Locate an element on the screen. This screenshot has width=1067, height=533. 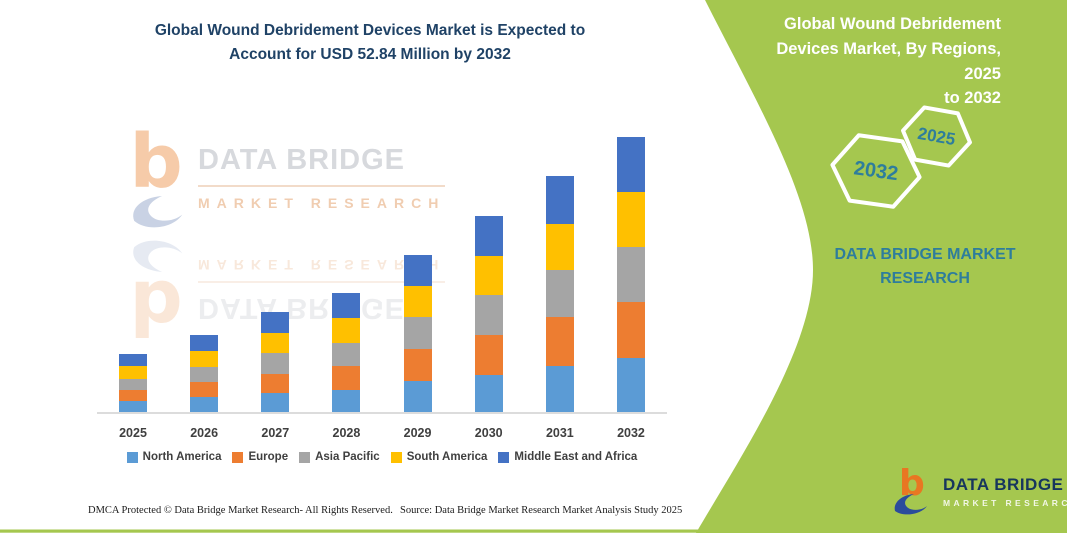
bar-segment-2032-north-america is located at coordinates (630, 385).